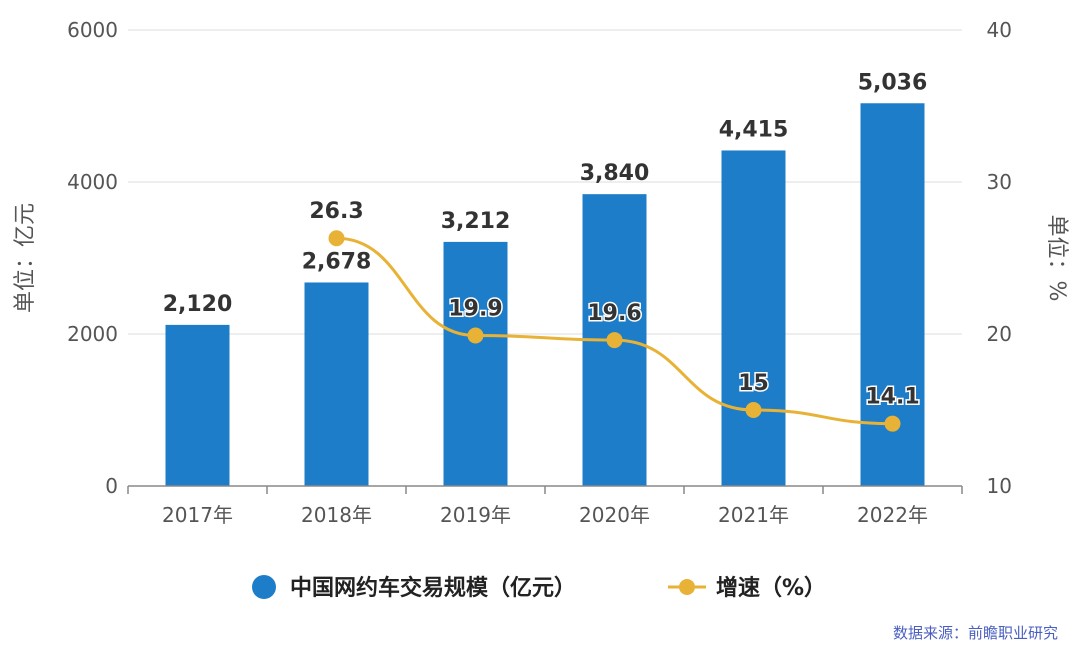 The image size is (1080, 654). What do you see at coordinates (999, 182) in the screenshot?
I see `y2-tick-label: 30` at bounding box center [999, 182].